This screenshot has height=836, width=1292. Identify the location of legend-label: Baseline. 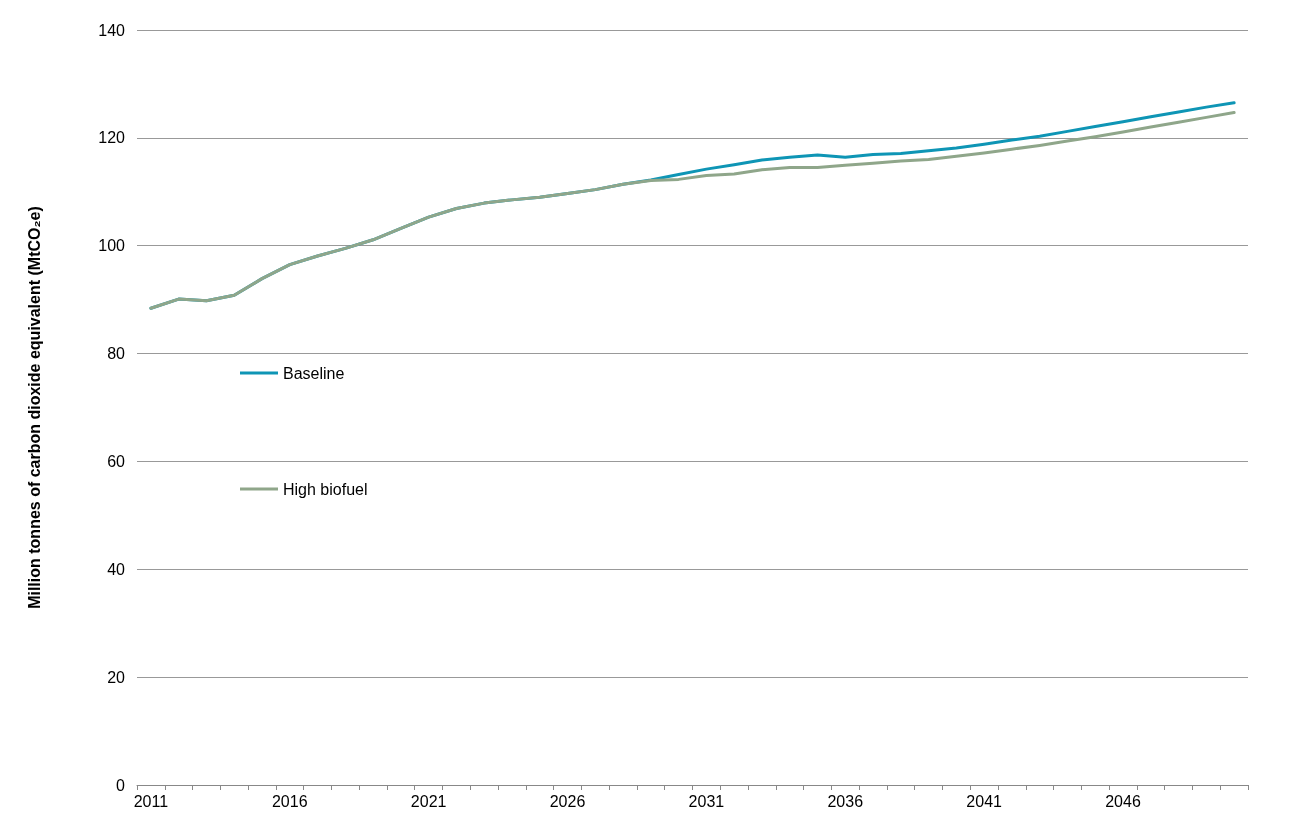
(314, 373).